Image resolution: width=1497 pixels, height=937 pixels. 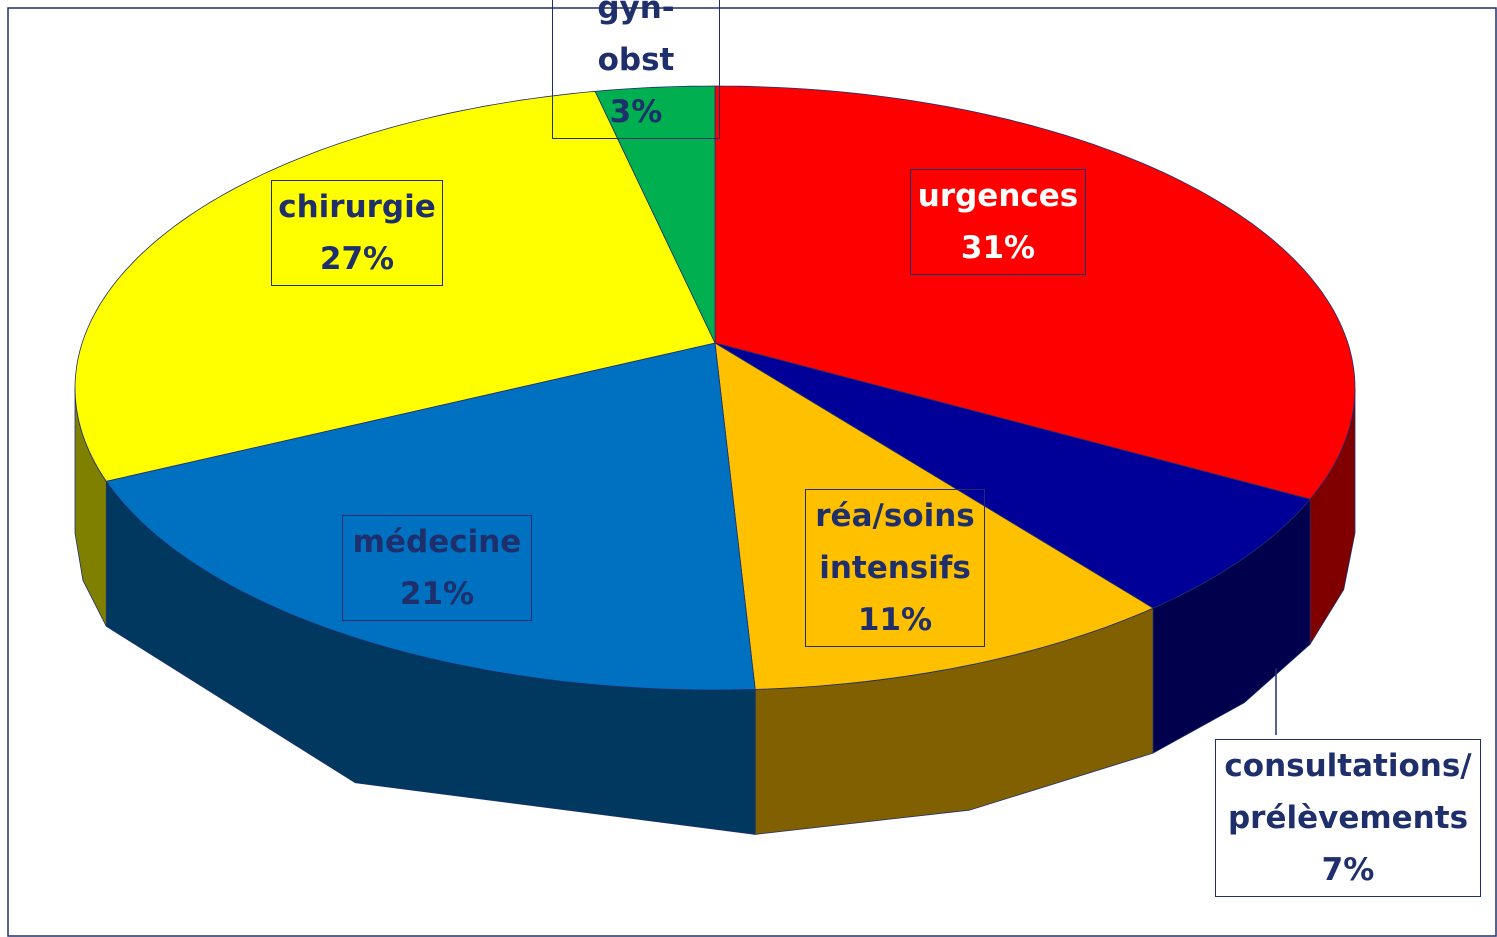 What do you see at coordinates (636, 39) in the screenshot?
I see `label-text: gyn-obst` at bounding box center [636, 39].